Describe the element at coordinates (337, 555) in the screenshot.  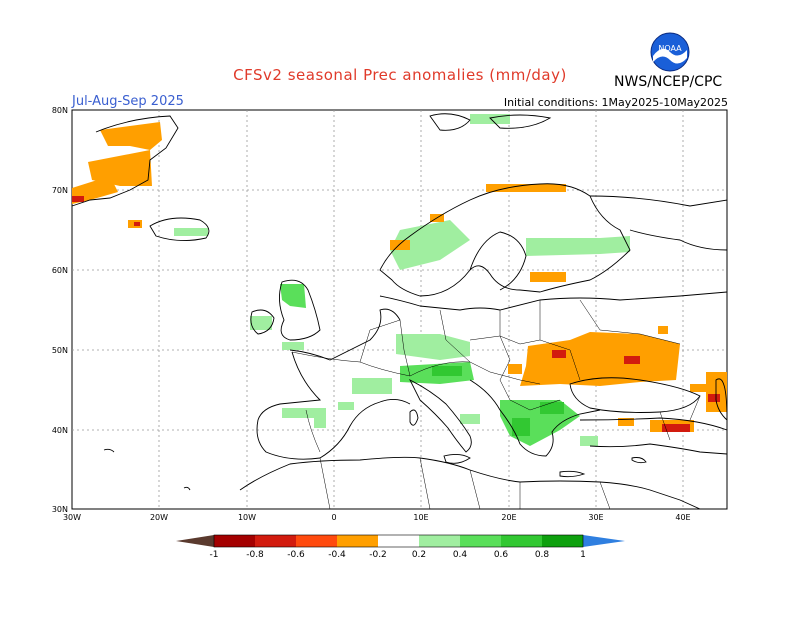
I see `colorbar-label: -0.4` at that location.